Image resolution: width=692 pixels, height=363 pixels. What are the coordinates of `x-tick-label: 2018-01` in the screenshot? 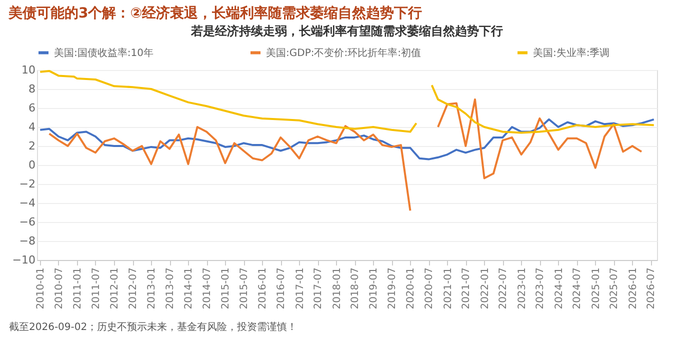 It's located at (337, 289).